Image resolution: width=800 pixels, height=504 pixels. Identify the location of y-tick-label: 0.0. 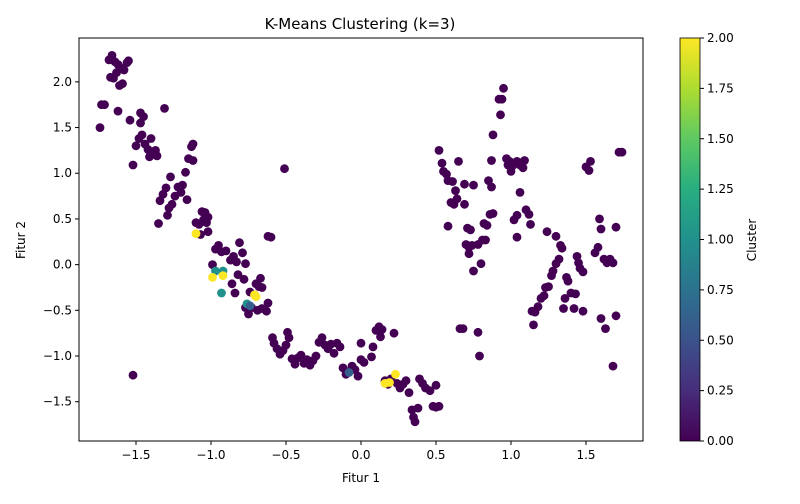
(62, 265).